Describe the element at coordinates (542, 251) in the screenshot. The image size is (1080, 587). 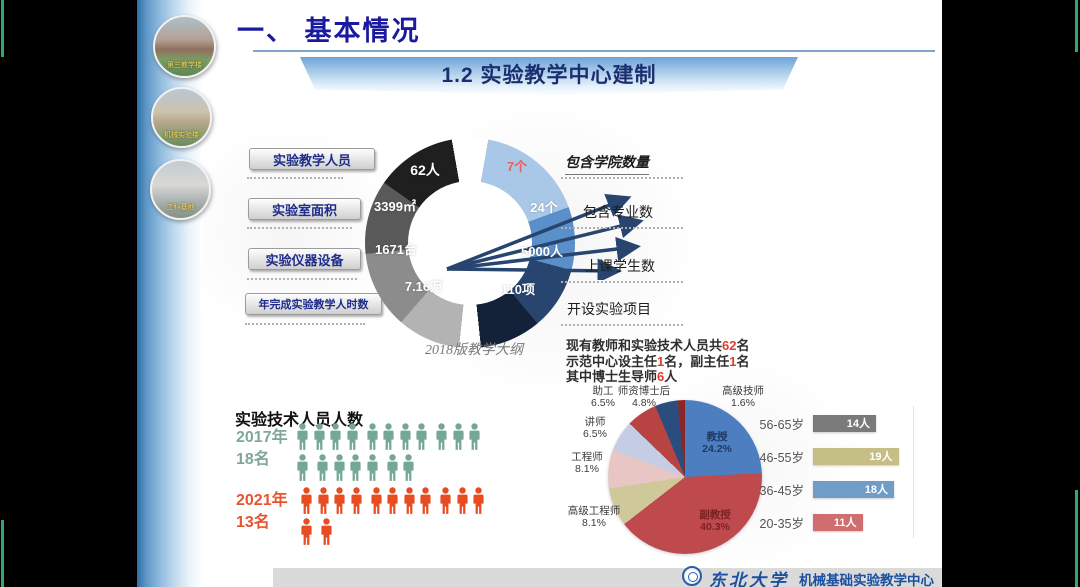
I see `hub-value-students: 5000人` at that location.